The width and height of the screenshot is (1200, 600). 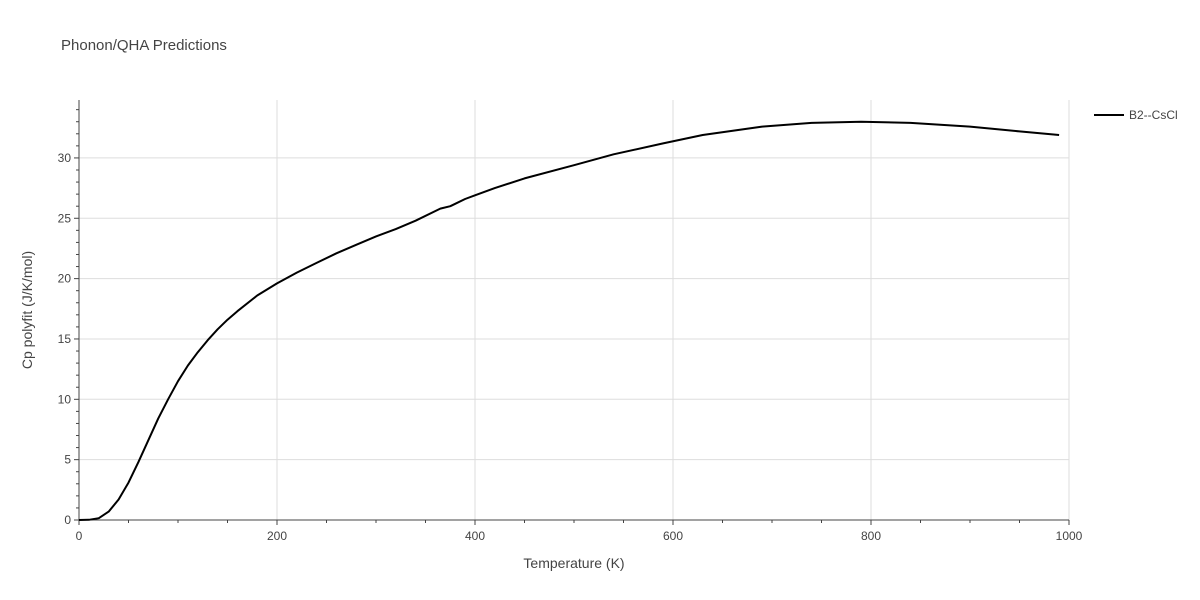 I want to click on x-tick-label: 1000, so click(x=1069, y=536).